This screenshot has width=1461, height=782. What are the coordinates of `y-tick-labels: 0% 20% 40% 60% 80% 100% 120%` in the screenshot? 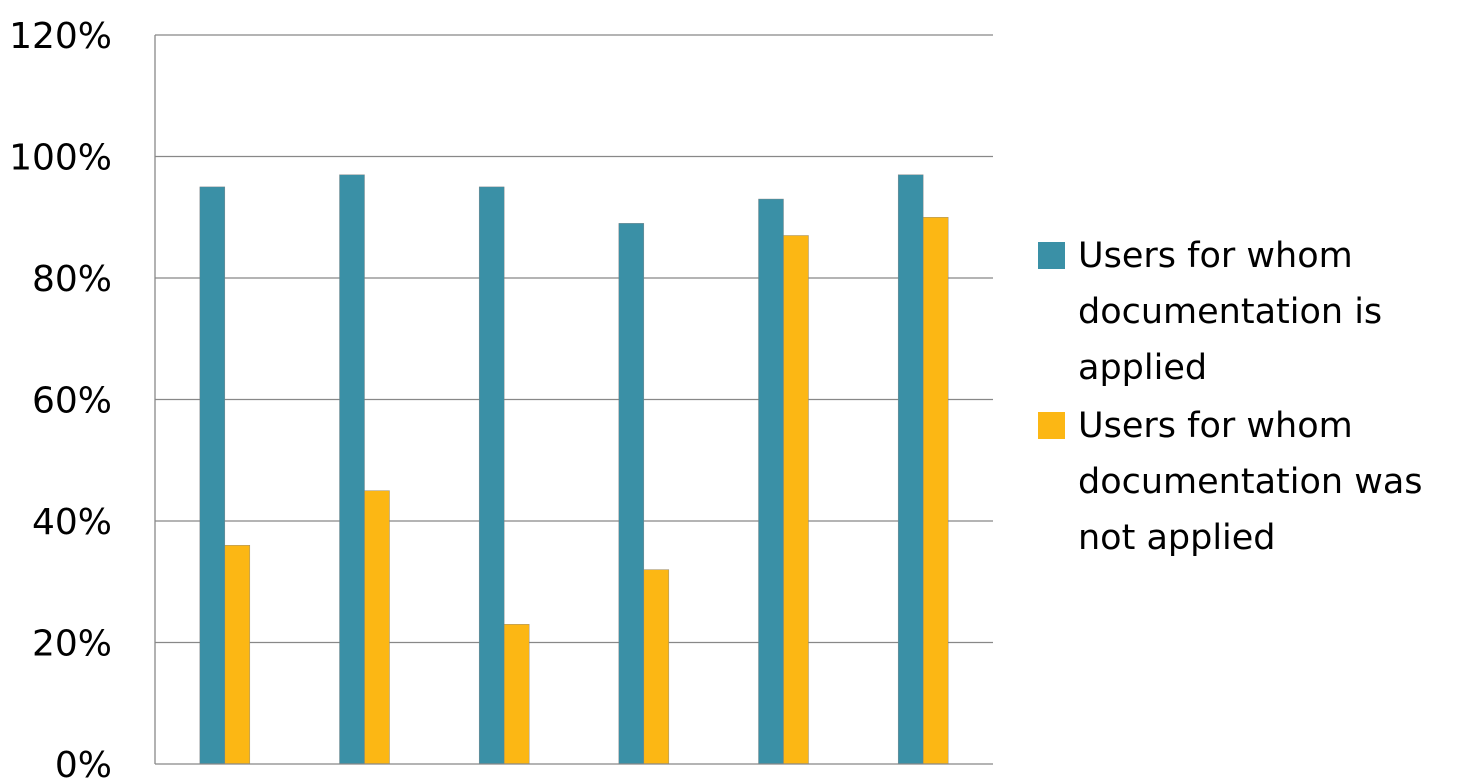 It's located at (60, 399).